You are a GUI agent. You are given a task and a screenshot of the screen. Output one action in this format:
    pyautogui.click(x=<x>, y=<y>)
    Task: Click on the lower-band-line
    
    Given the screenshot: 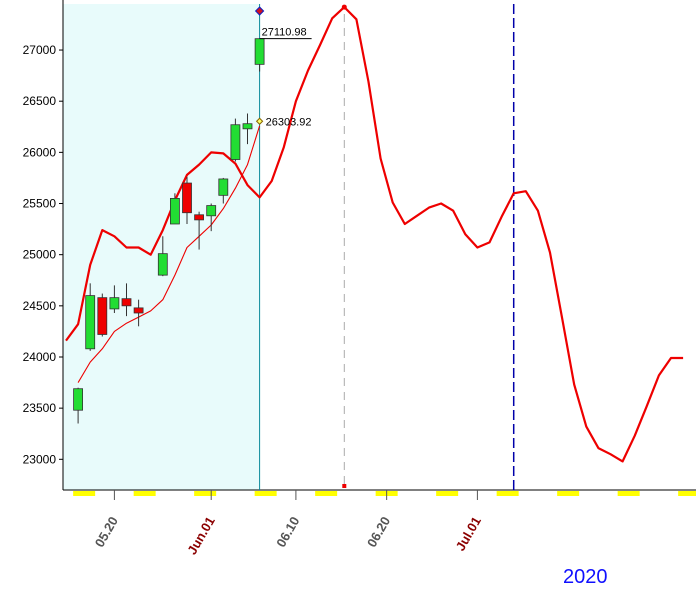 What is the action you would take?
    pyautogui.click(x=169, y=254)
    